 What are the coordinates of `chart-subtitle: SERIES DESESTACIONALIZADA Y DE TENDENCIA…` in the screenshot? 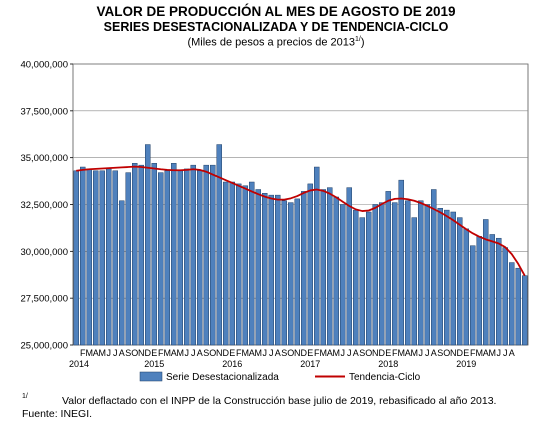 It's located at (276, 27).